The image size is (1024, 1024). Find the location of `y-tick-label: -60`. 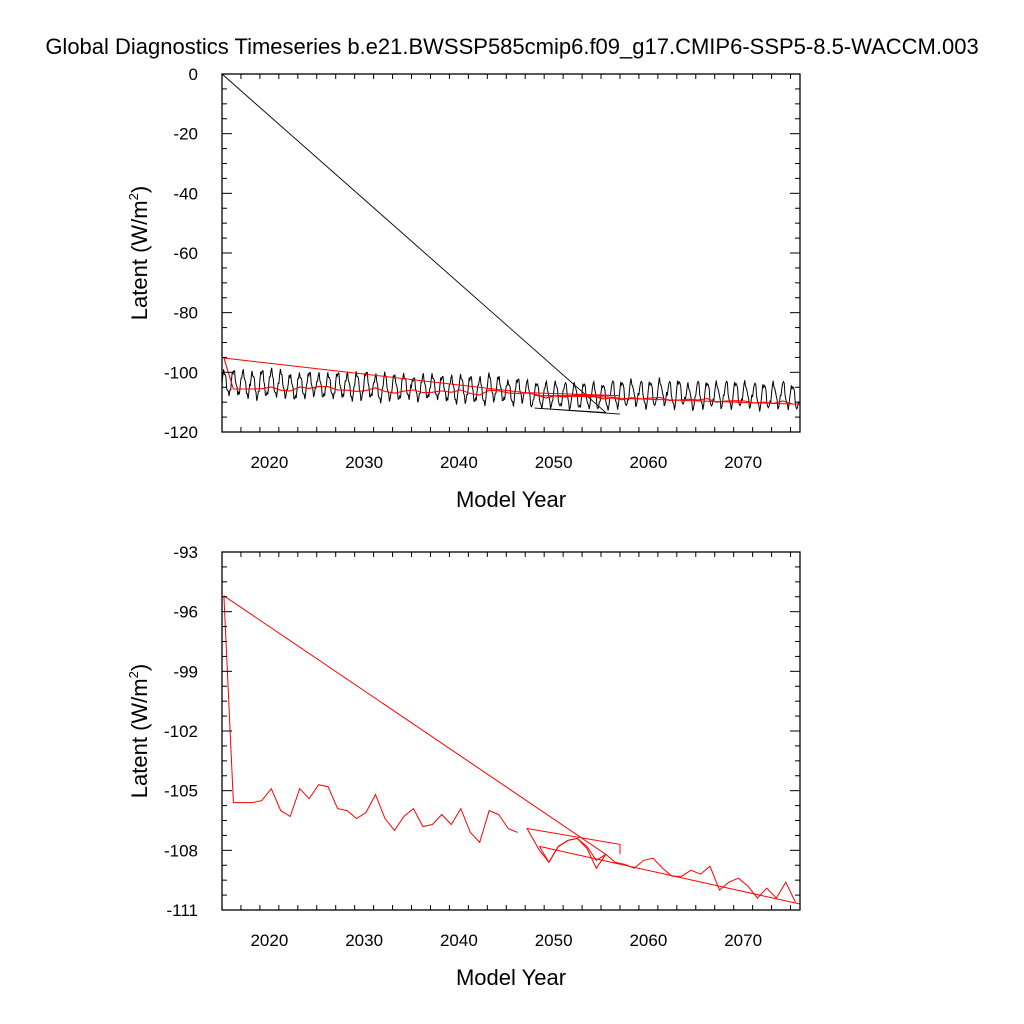

y-tick-label: -60 is located at coordinates (185, 253).